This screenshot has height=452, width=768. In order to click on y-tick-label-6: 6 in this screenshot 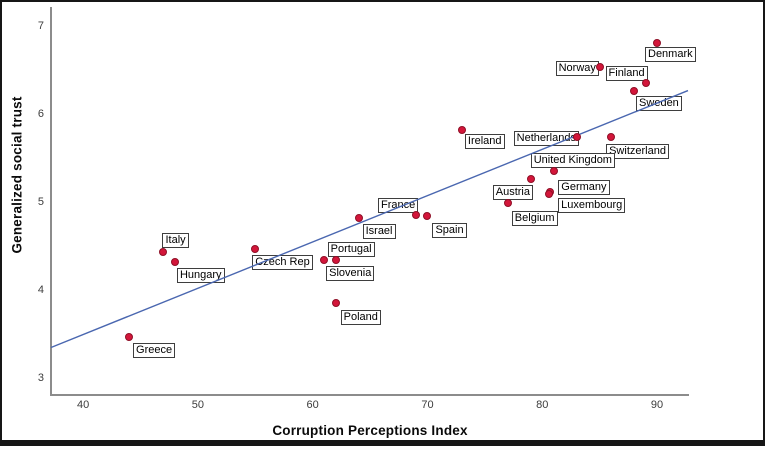, I will do `click(40, 114)`.